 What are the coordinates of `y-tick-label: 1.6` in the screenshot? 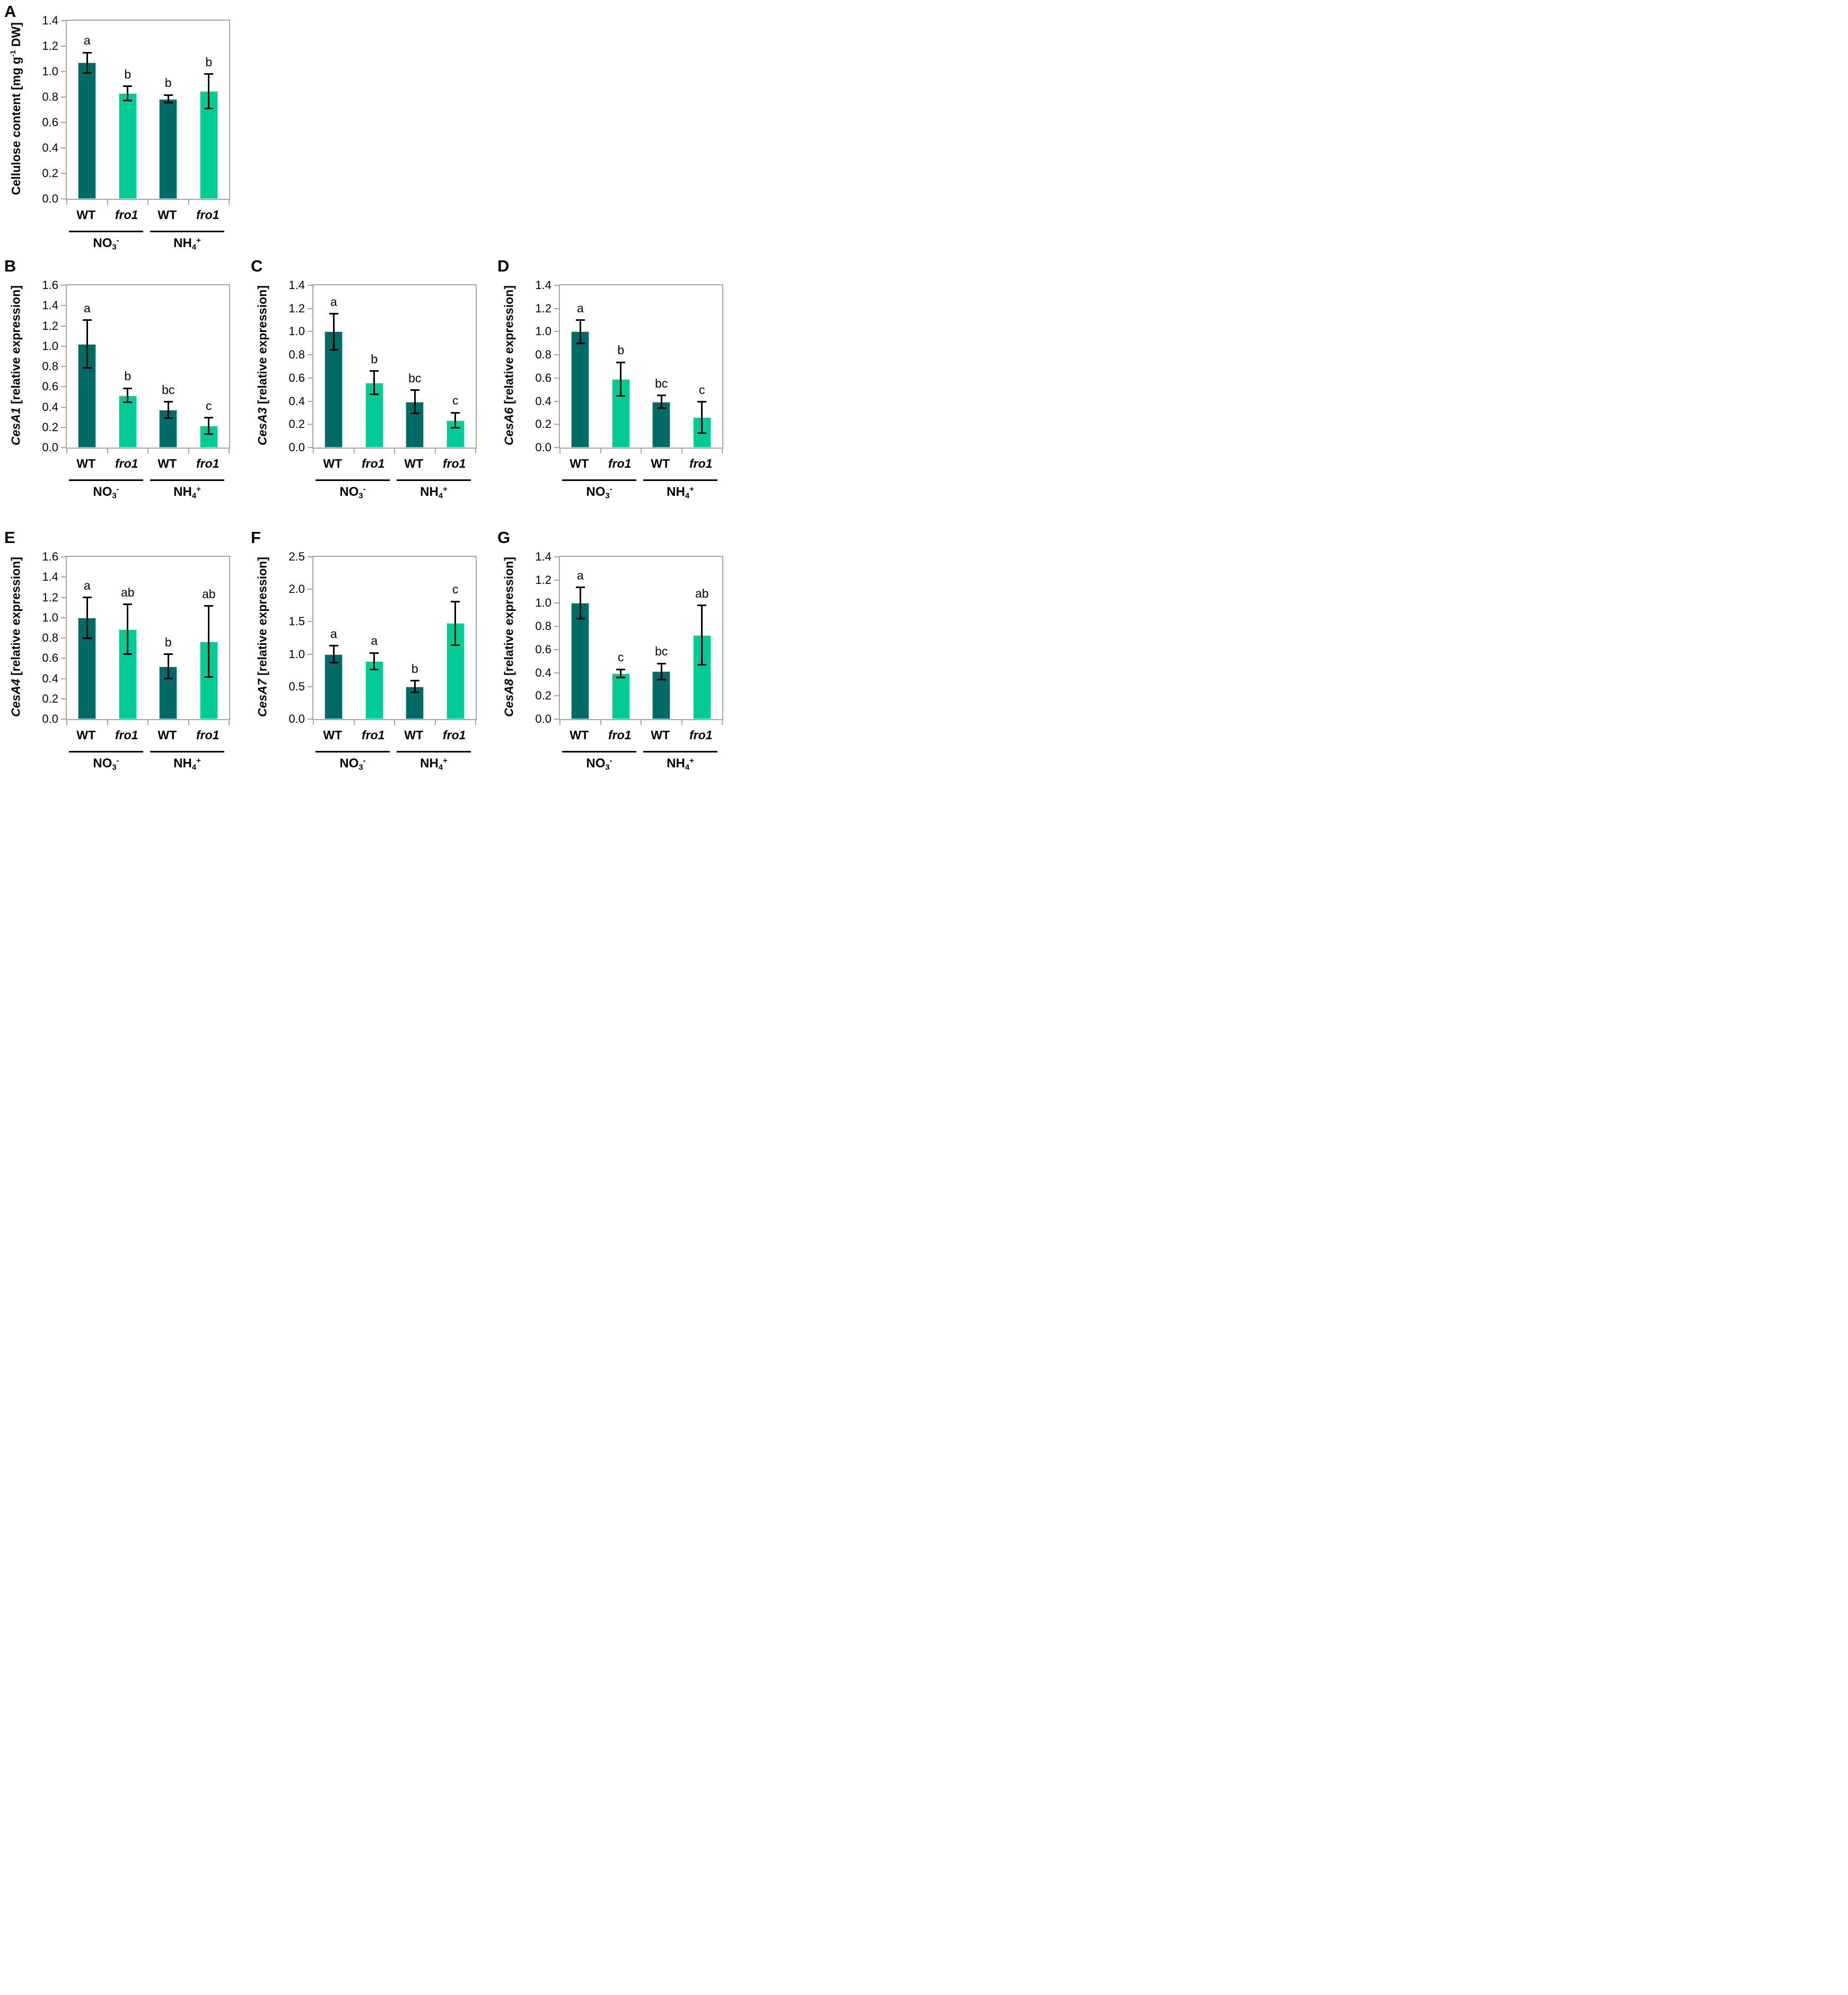 It's located at (50, 556).